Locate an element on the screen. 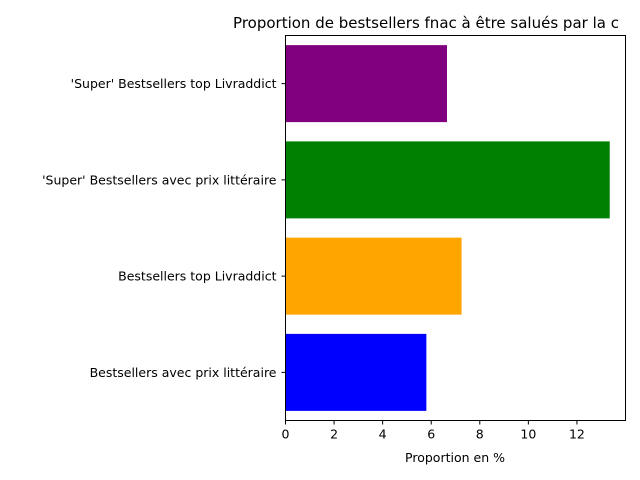  x-tick-label-10: 10 is located at coordinates (528, 434).